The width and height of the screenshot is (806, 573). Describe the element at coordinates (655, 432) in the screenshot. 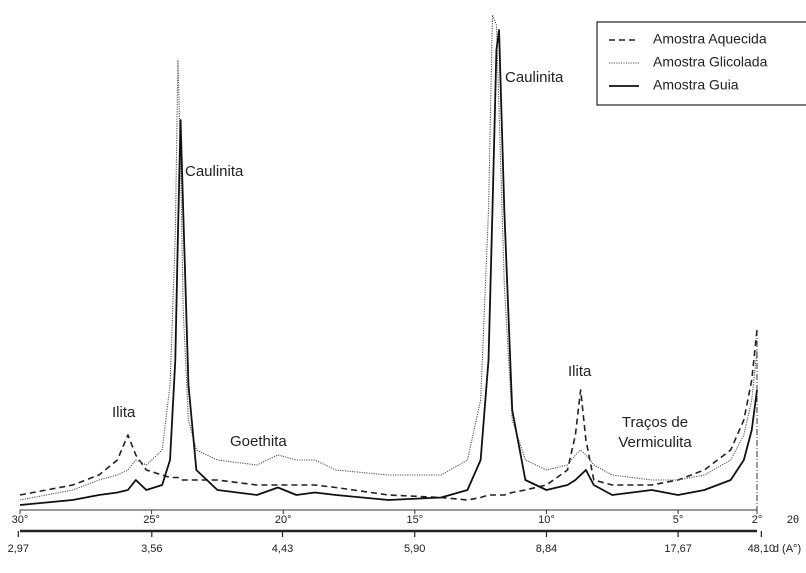

I see `annotation: Traços de Vermiculita` at that location.